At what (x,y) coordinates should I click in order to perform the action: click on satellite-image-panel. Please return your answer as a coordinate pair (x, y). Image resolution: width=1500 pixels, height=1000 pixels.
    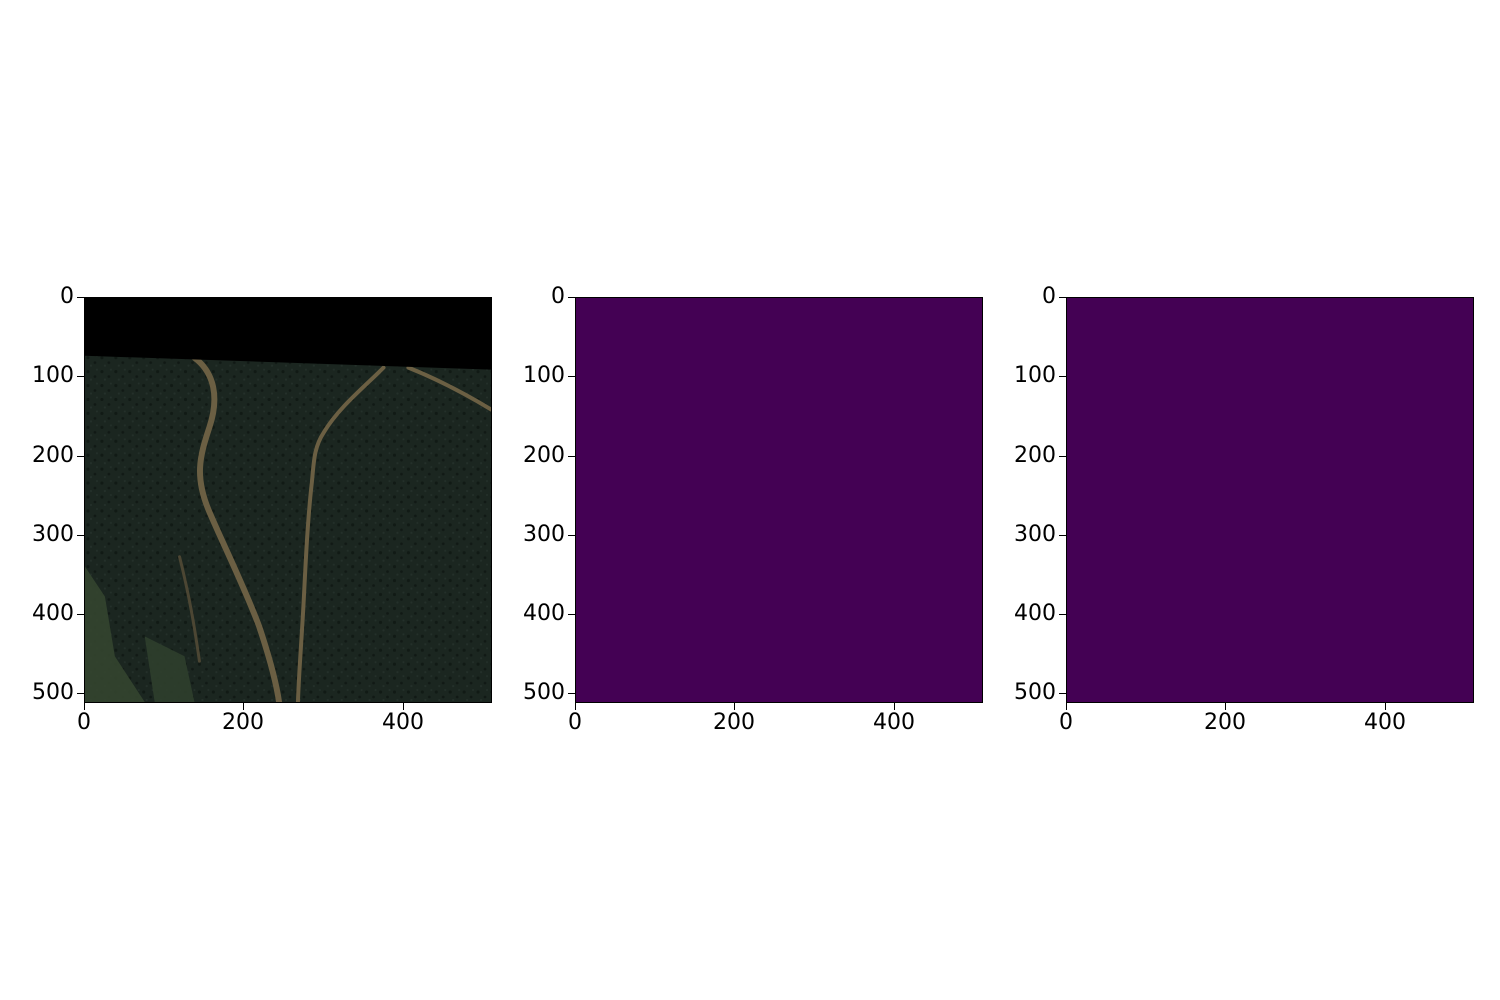
    Looking at the image, I should click on (288, 500).